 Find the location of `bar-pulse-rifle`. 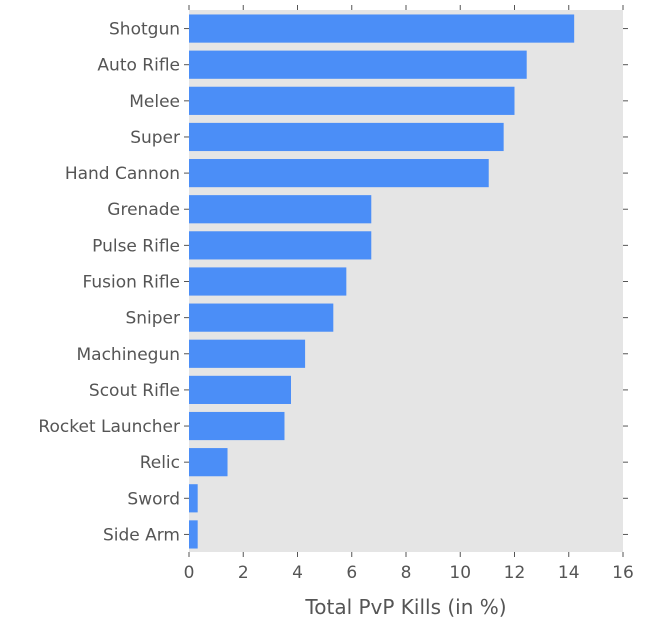

bar-pulse-rifle is located at coordinates (280, 245).